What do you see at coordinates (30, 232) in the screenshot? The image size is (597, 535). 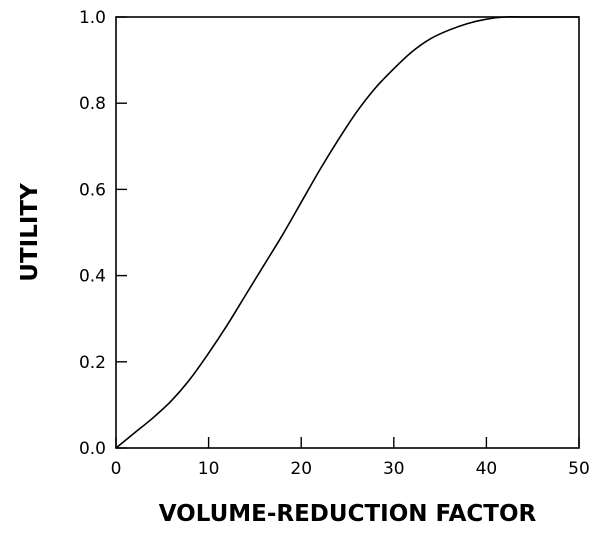 I see `y-axis-title: UTILITY` at bounding box center [30, 232].